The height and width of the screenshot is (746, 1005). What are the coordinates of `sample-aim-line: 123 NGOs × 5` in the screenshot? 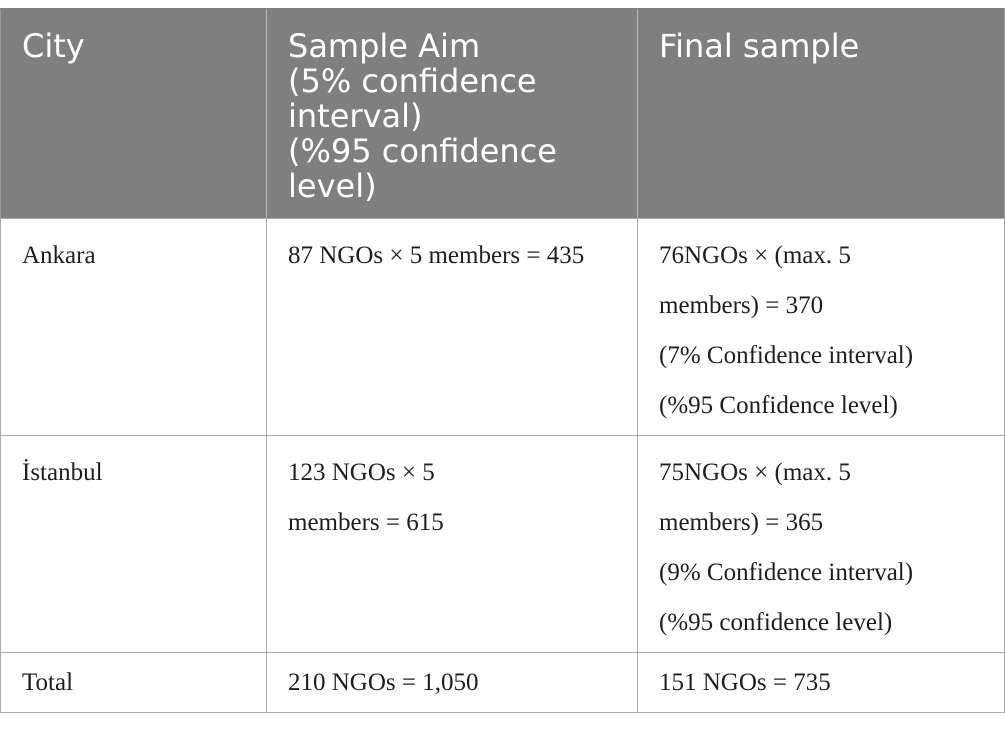 It's located at (452, 473).